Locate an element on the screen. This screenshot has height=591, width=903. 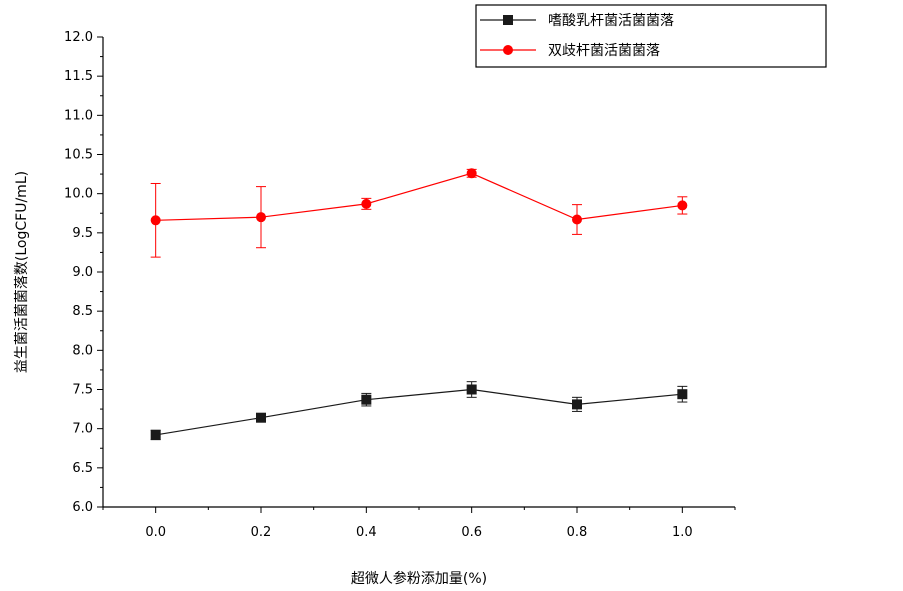
y-tick-label: 11.5 is located at coordinates (78, 76).